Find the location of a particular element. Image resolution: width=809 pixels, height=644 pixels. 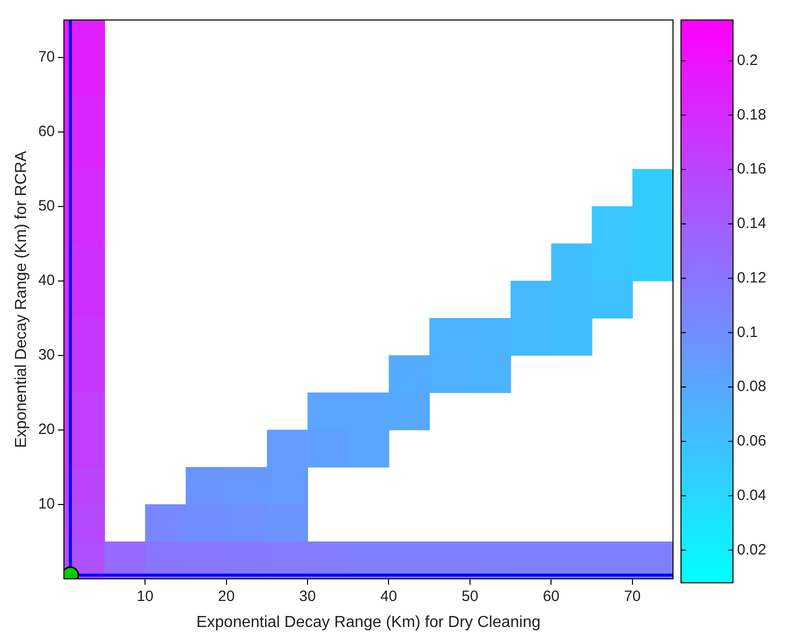

y-tick-label: 20 is located at coordinates (46, 429).